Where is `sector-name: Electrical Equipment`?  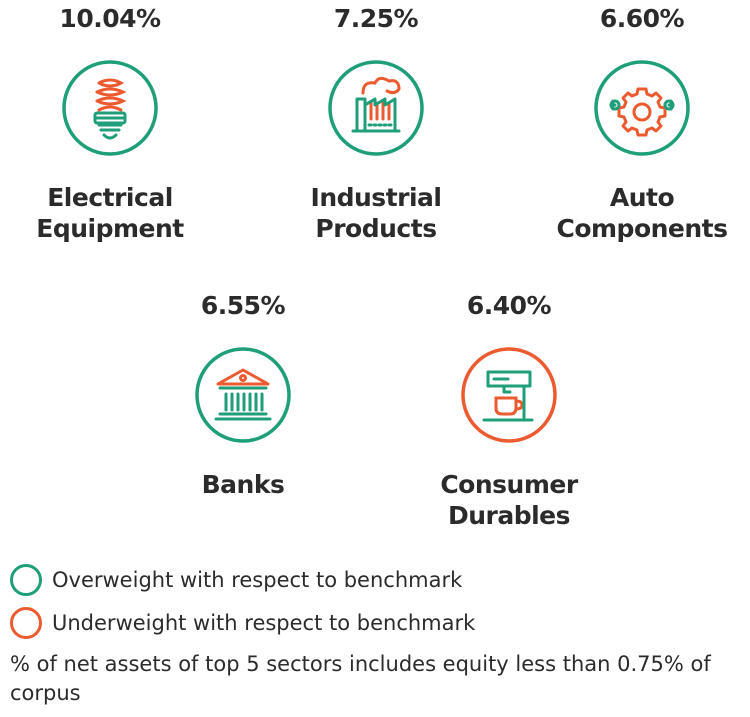
sector-name: Electrical Equipment is located at coordinates (110, 213).